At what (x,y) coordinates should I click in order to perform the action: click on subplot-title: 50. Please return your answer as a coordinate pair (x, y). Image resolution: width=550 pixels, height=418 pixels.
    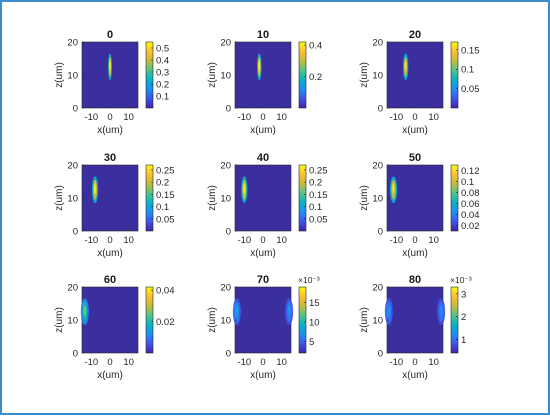
    Looking at the image, I should click on (415, 158).